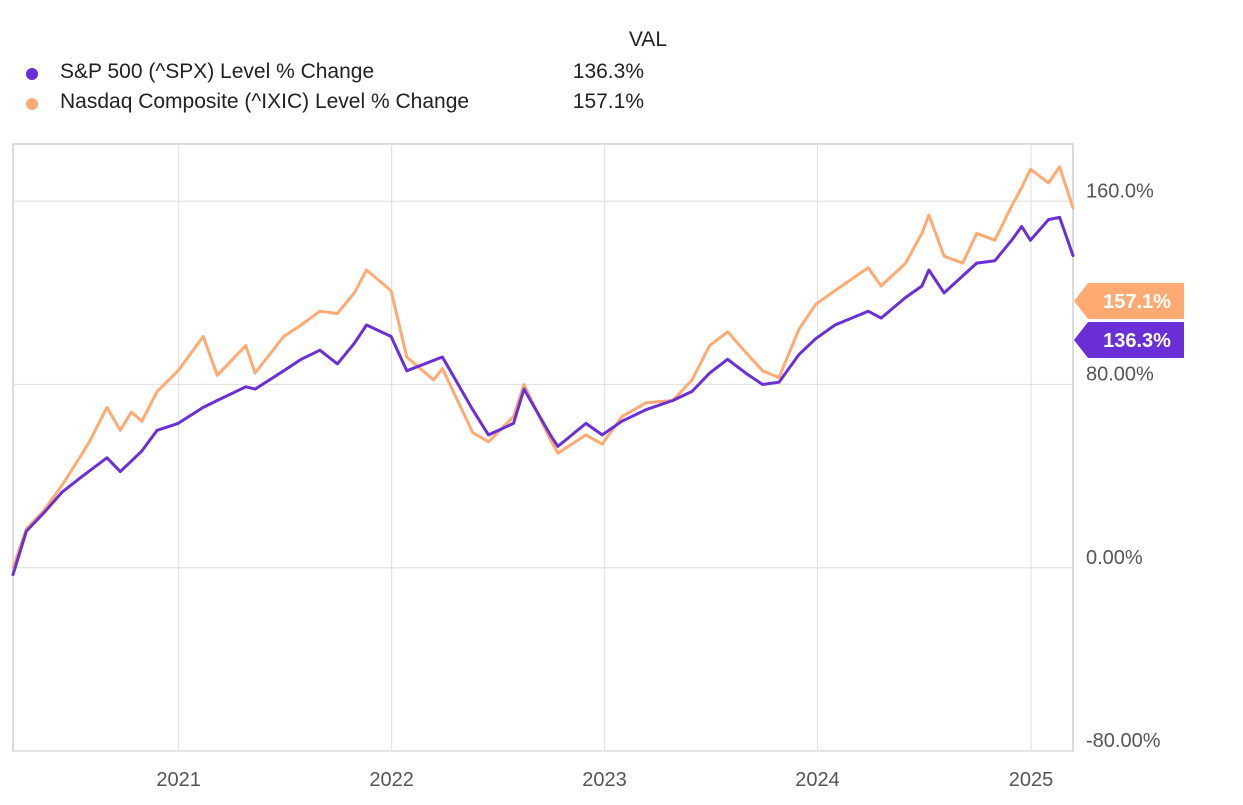 The image size is (1243, 805). What do you see at coordinates (1123, 741) in the screenshot?
I see `y-tick-label: -80.00%` at bounding box center [1123, 741].